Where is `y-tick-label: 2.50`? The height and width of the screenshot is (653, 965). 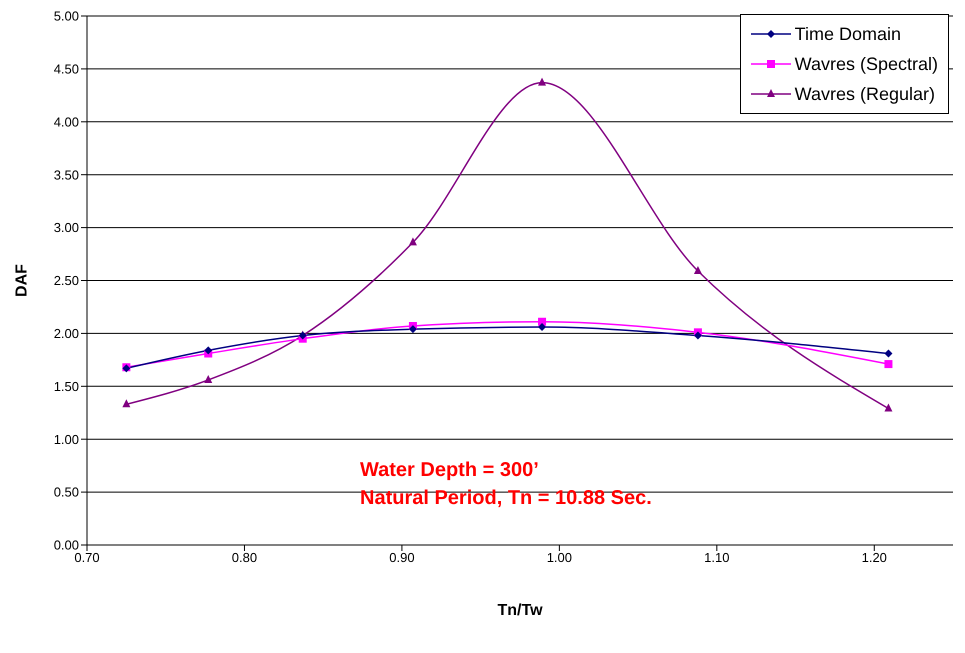 y-tick-label: 2.50 is located at coordinates (66, 280).